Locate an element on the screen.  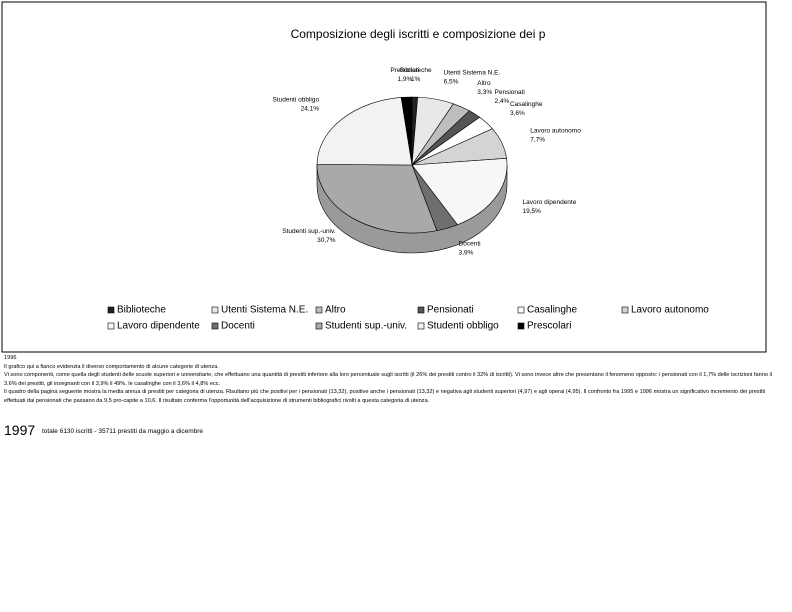
slice-label: Lavoro dipendente is located at coordinates (549, 202).